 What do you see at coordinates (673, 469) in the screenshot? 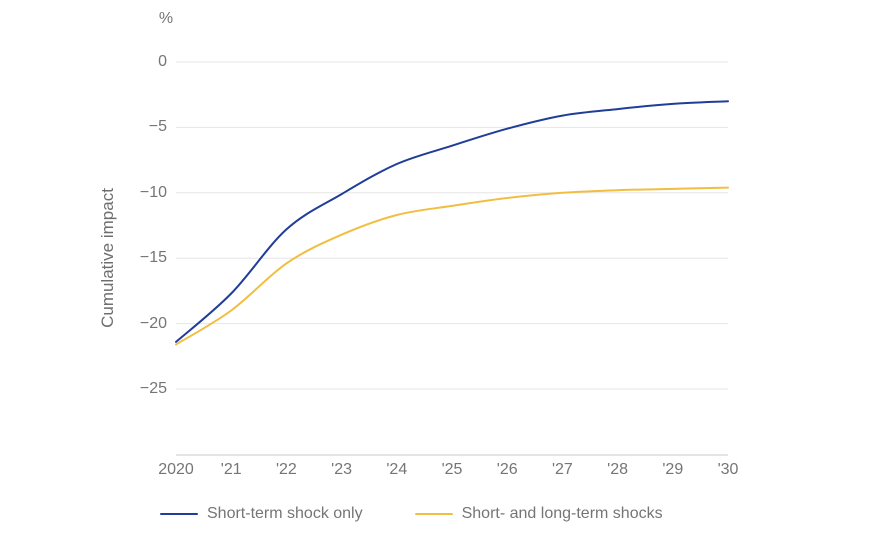
I see `x-tick-label: '29` at bounding box center [673, 469].